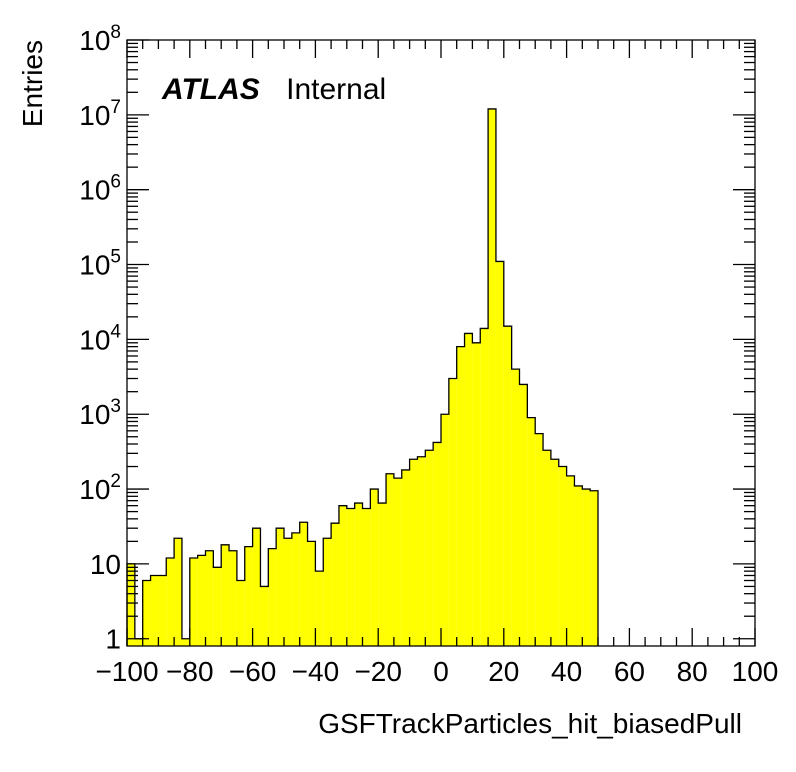 Image resolution: width=796 pixels, height=772 pixels. What do you see at coordinates (378, 671) in the screenshot?
I see `x-tick-label: −20` at bounding box center [378, 671].